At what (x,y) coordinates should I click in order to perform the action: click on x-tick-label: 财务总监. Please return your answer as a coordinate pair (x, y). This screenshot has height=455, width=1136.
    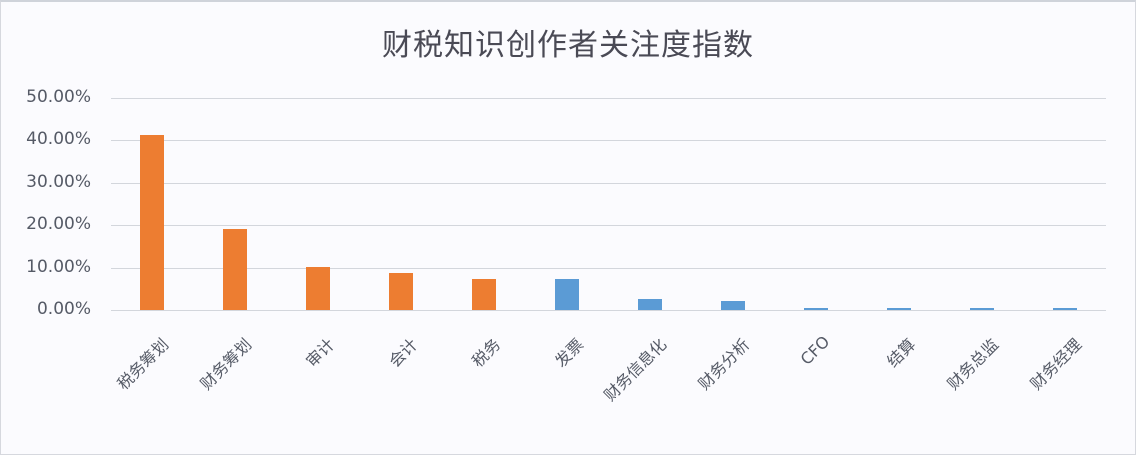
    Looking at the image, I should click on (972, 364).